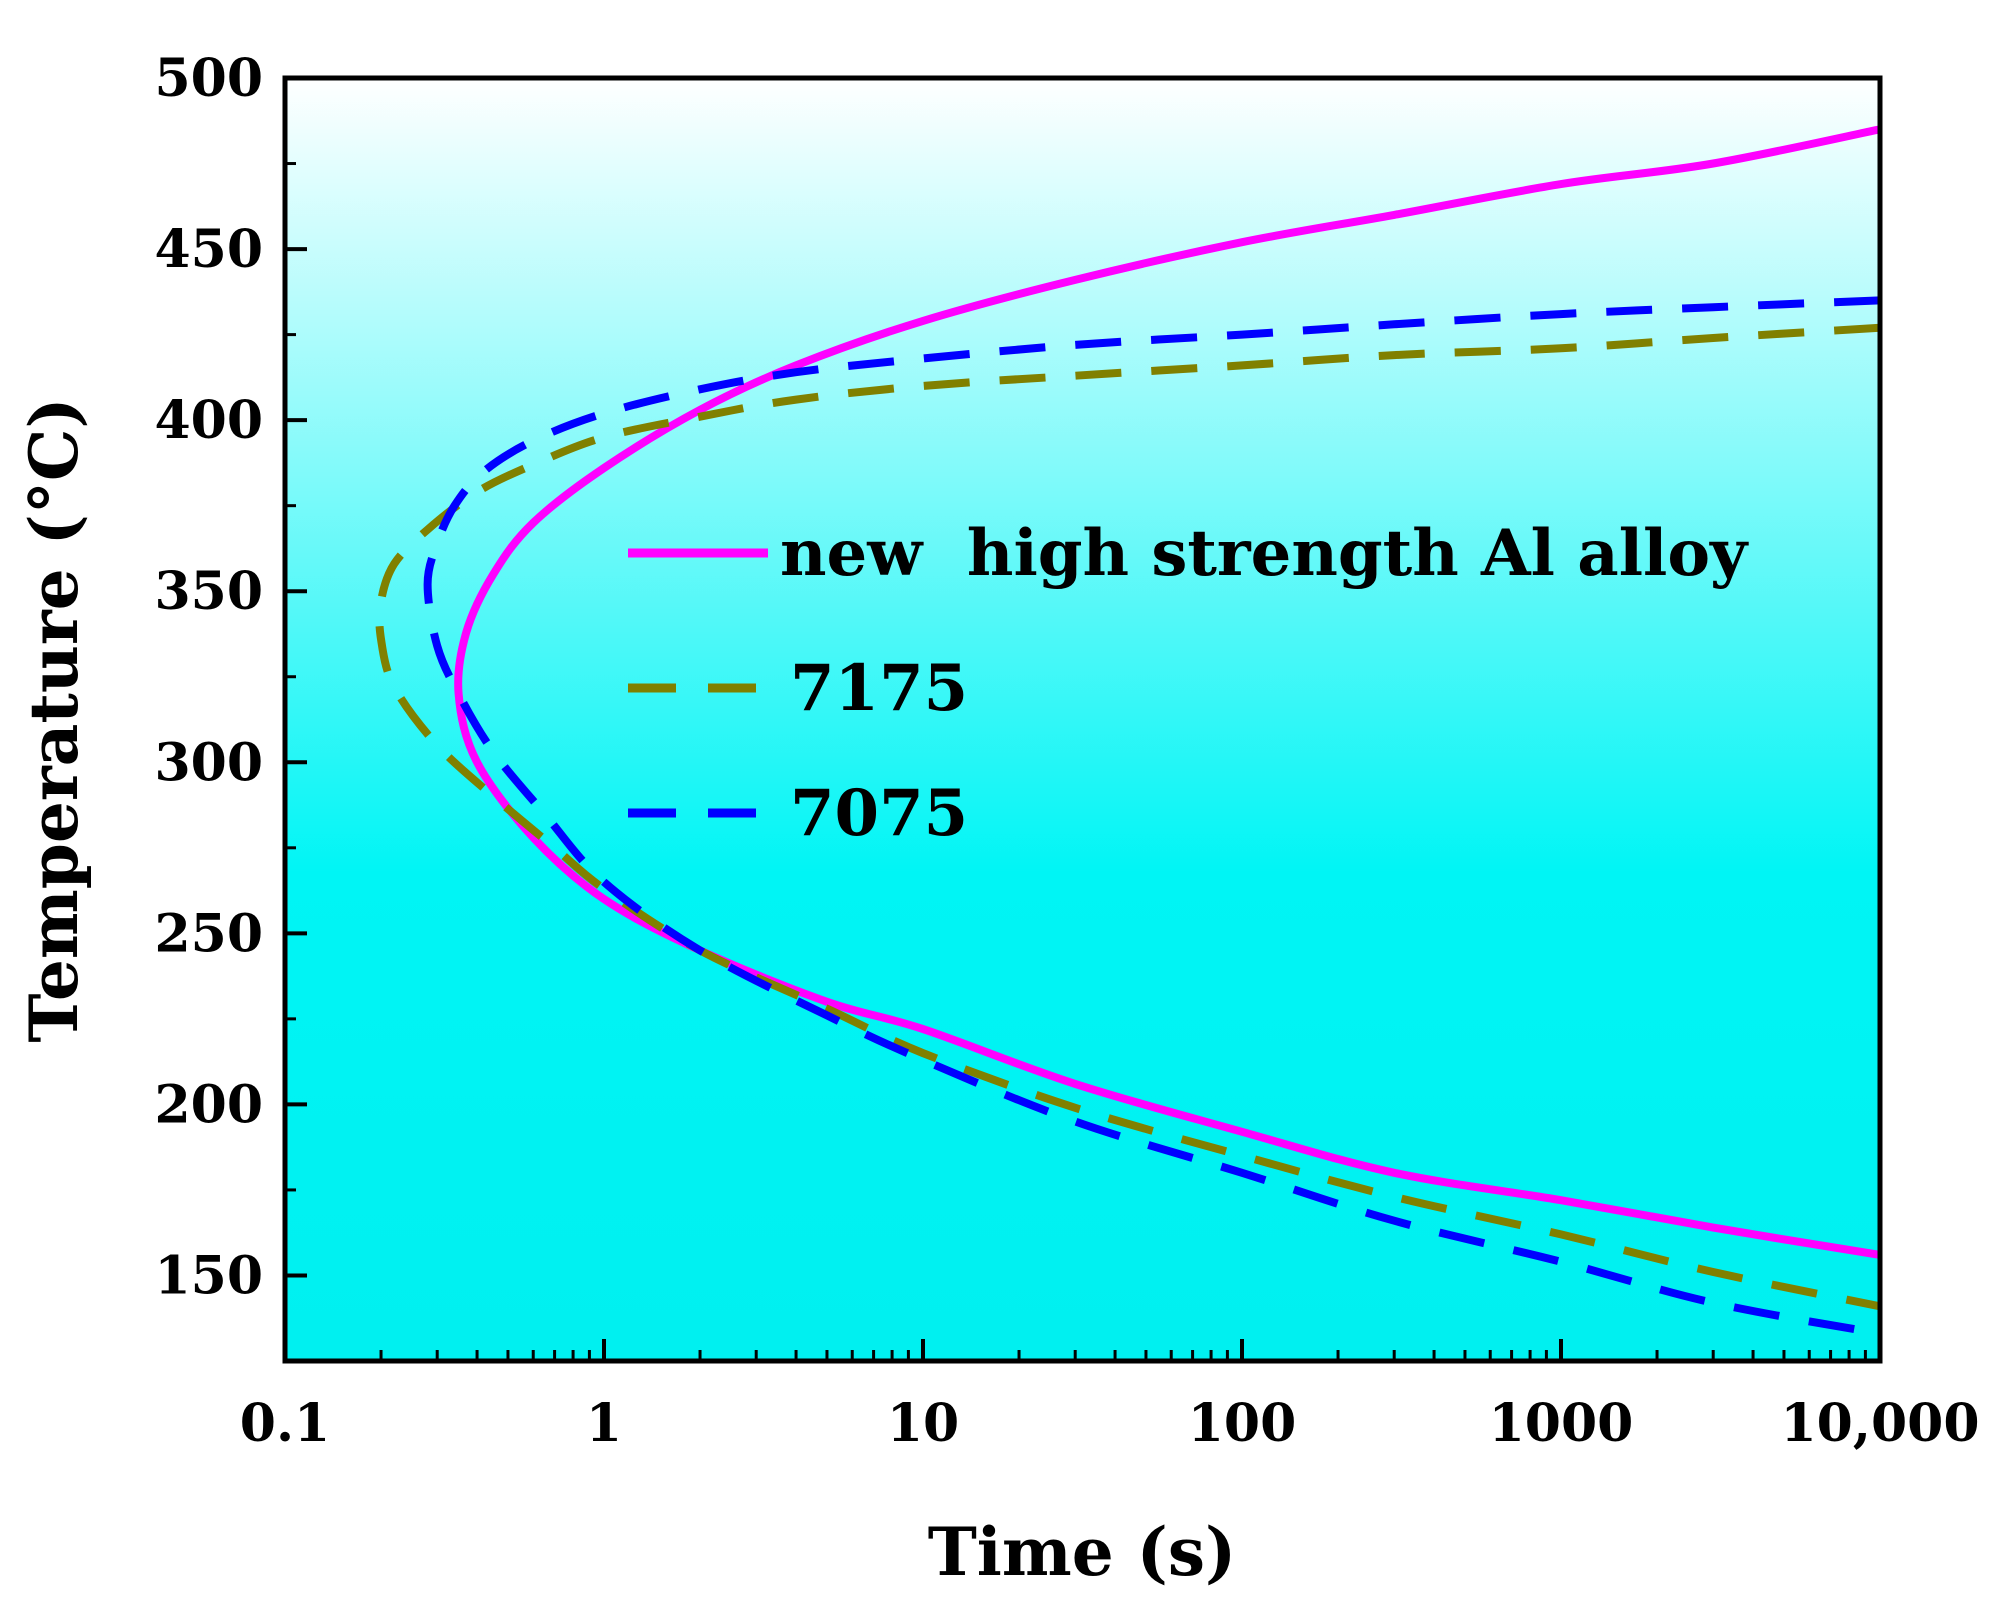 This screenshot has height=1610, width=2008. I want to click on y-tick-label: 400, so click(208, 420).